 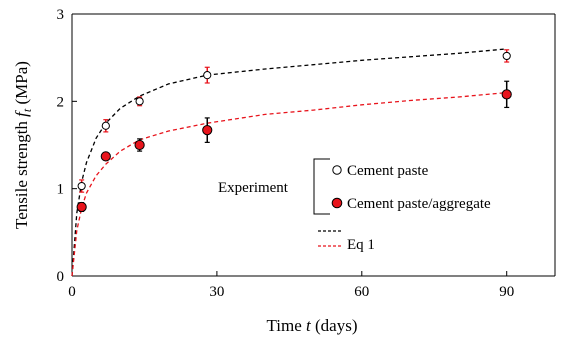 I want to click on x-tick-label: 60, so click(x=361, y=292).